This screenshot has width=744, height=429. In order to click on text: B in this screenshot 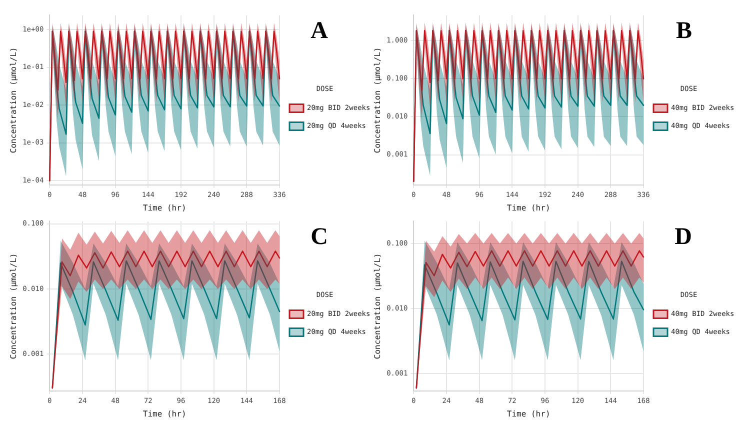, I will do `click(684, 31)`.